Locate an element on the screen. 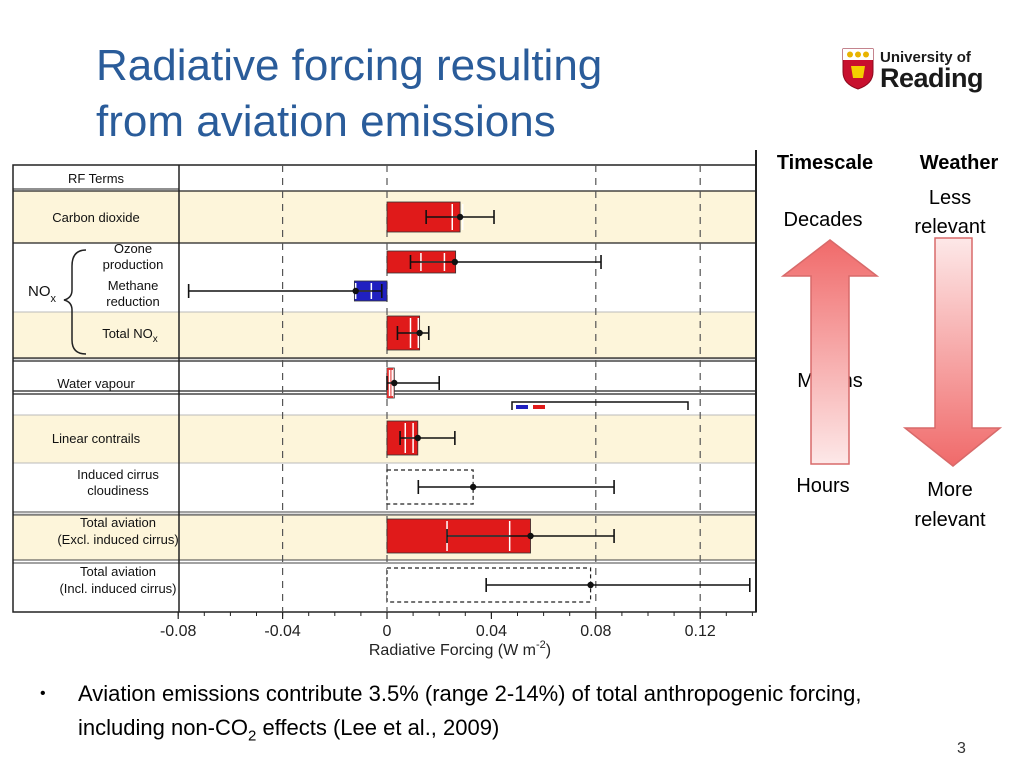 This screenshot has height=768, width=1024. row-label: Carbon dioxide is located at coordinates (95, 217).